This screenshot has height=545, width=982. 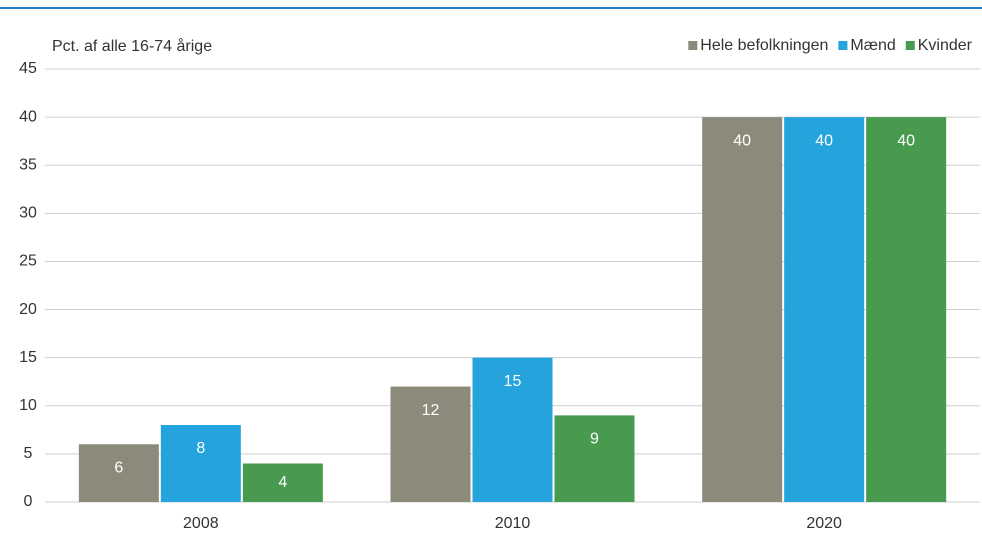 I want to click on y-tick-label: 5, so click(x=28, y=453).